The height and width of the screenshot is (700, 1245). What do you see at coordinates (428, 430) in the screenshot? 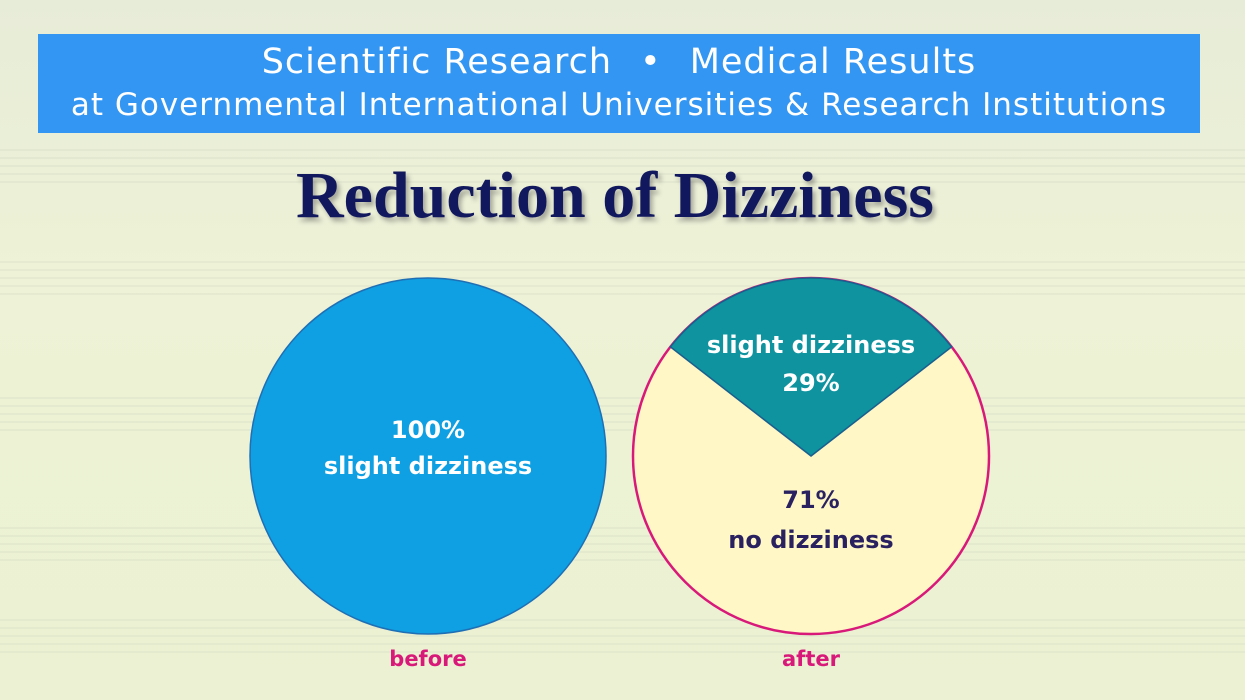
I see `pie-before-value-label: 100%` at bounding box center [428, 430].